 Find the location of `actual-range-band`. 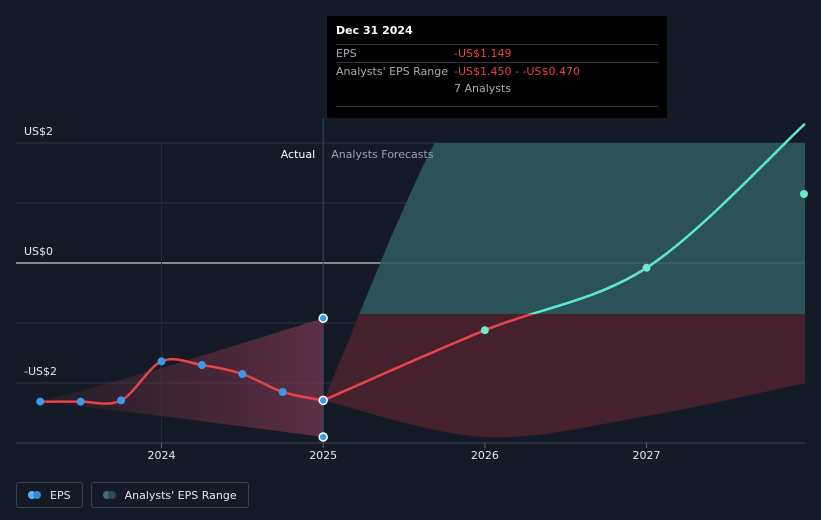

actual-range-band is located at coordinates (182, 377).